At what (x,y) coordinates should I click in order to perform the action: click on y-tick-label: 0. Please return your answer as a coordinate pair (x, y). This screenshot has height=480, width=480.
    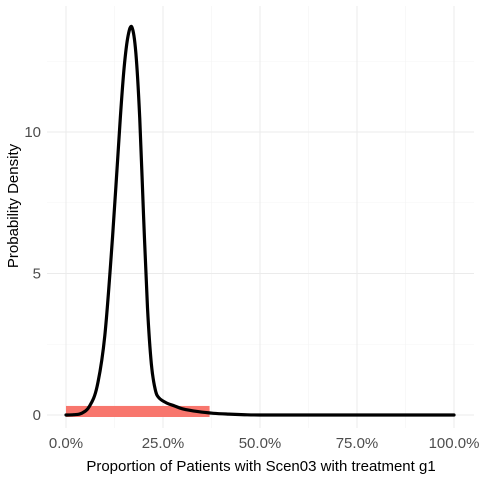
    Looking at the image, I should click on (37, 415).